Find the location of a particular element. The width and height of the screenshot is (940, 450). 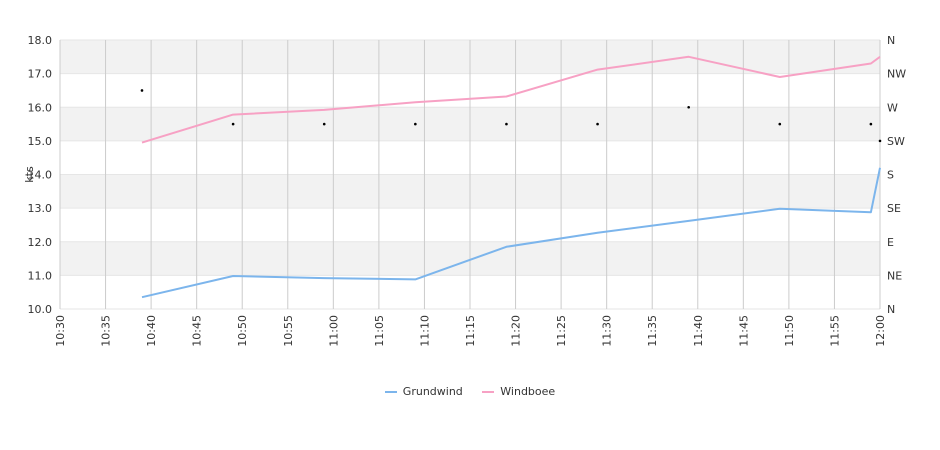

y-axis-label: kts is located at coordinates (29, 174).